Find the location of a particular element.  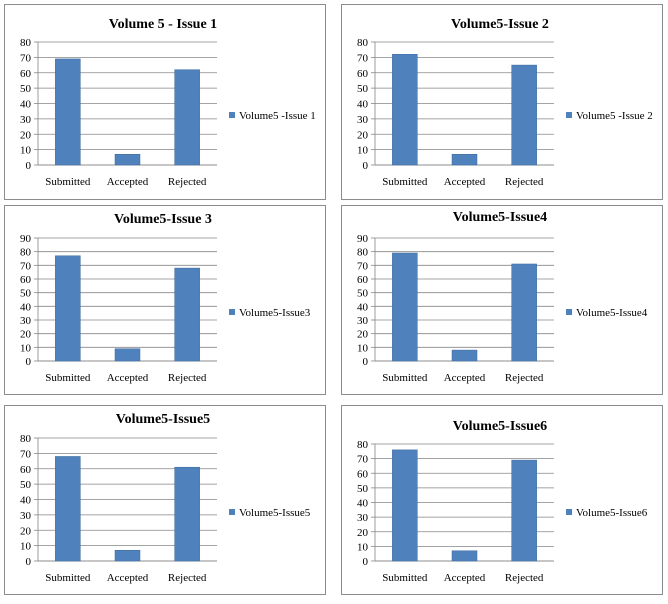

legend-label: Volume5-Issue5 is located at coordinates (275, 513).